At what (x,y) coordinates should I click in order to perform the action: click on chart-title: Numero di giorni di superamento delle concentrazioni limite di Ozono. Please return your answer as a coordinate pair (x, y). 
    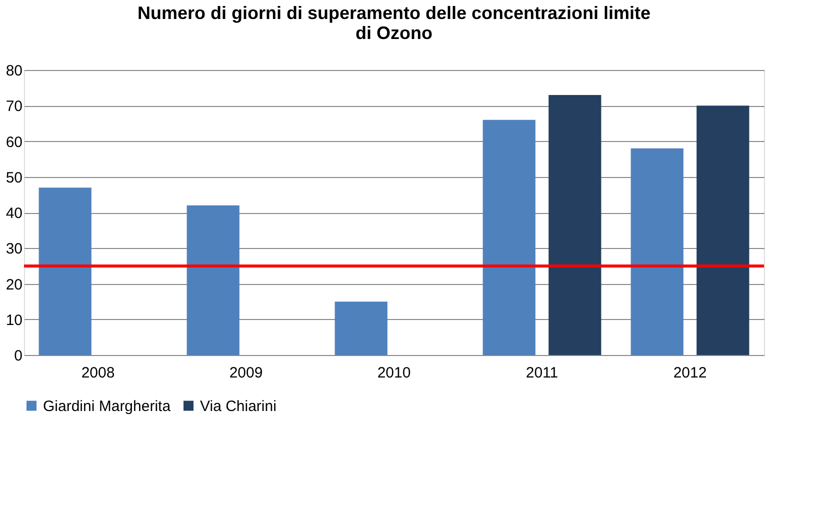
    Looking at the image, I should click on (394, 23).